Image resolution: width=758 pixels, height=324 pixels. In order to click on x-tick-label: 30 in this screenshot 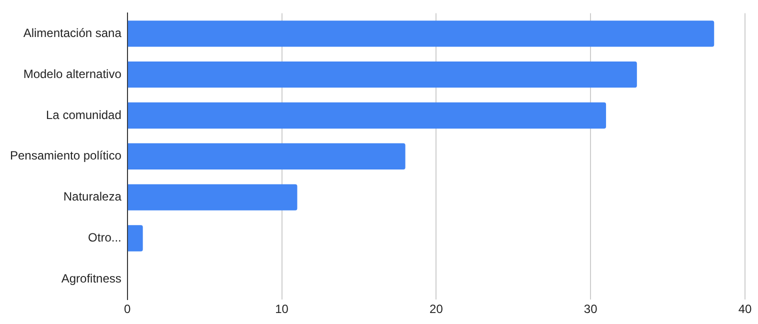, I will do `click(591, 309)`.